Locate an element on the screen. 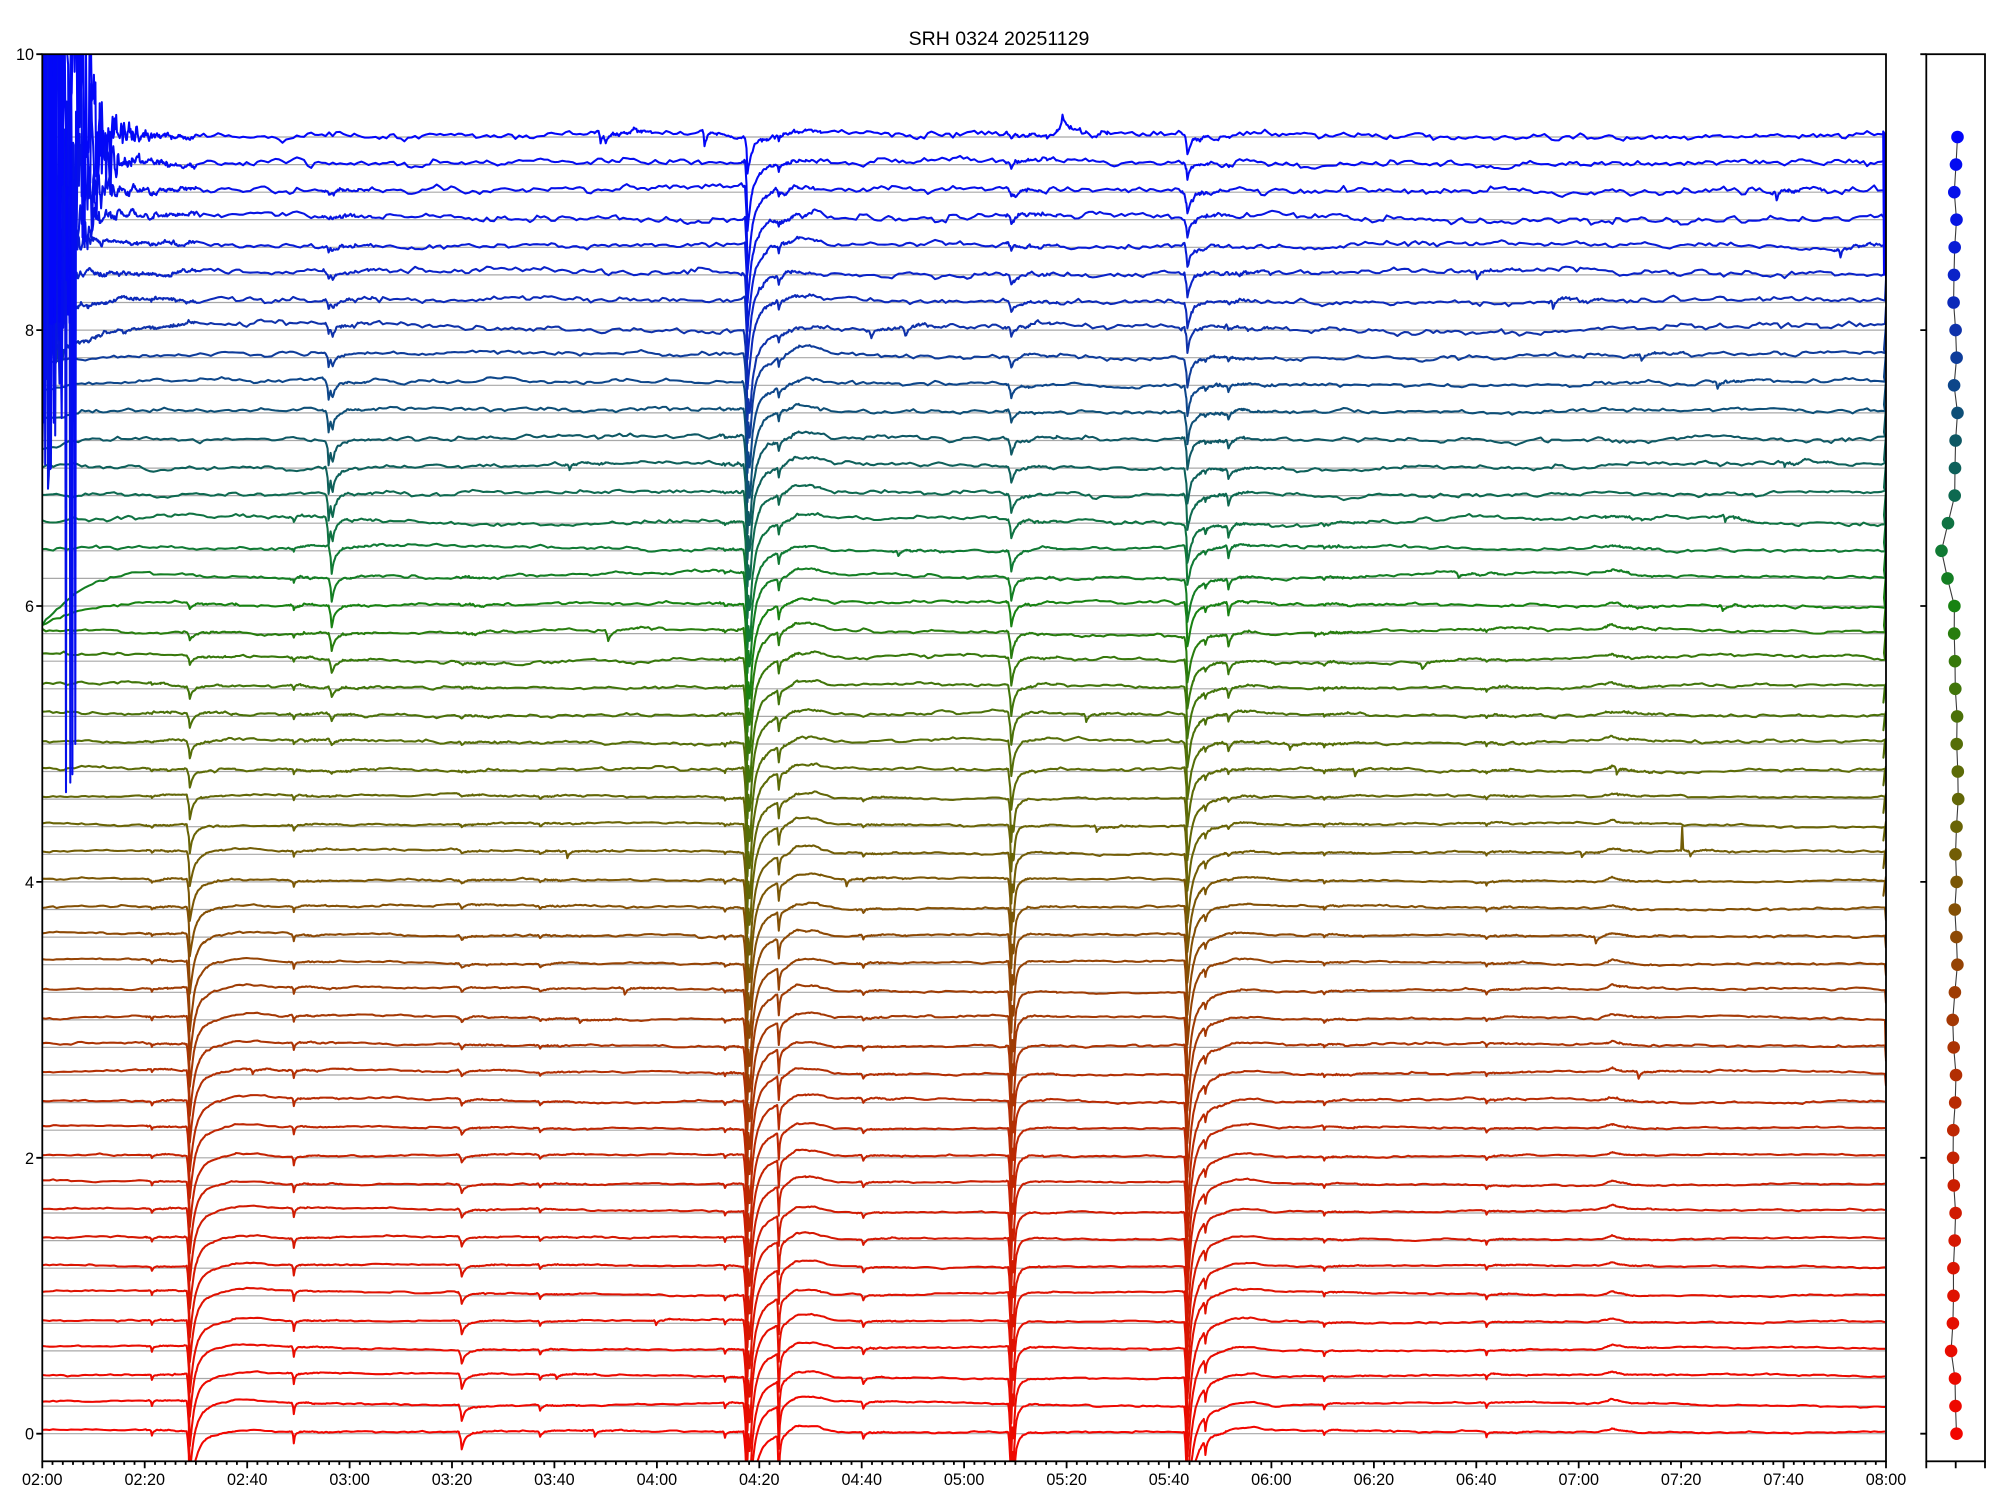  svg-text: 04:00 is located at coordinates (657, 1480).